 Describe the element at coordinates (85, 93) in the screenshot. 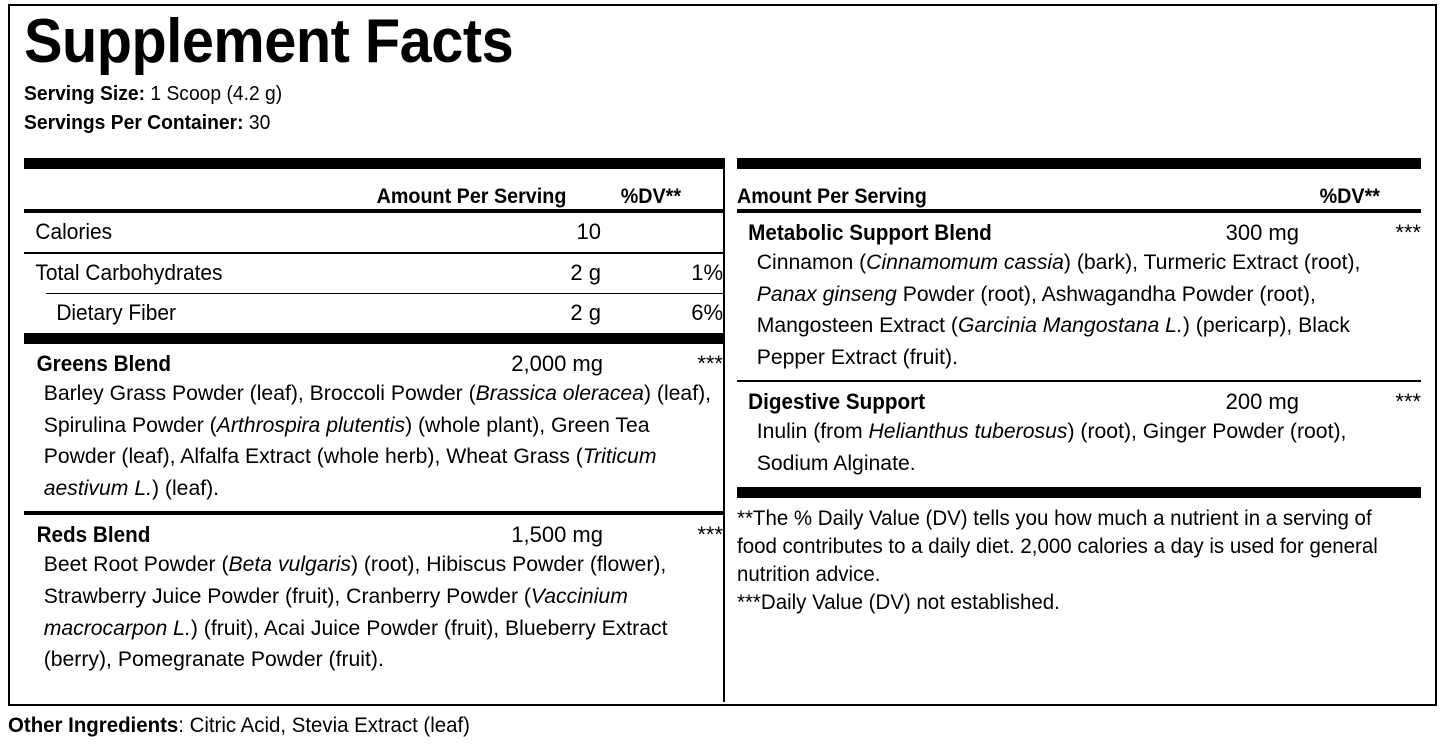

I see `serving-size-label: Serving Size:` at that location.